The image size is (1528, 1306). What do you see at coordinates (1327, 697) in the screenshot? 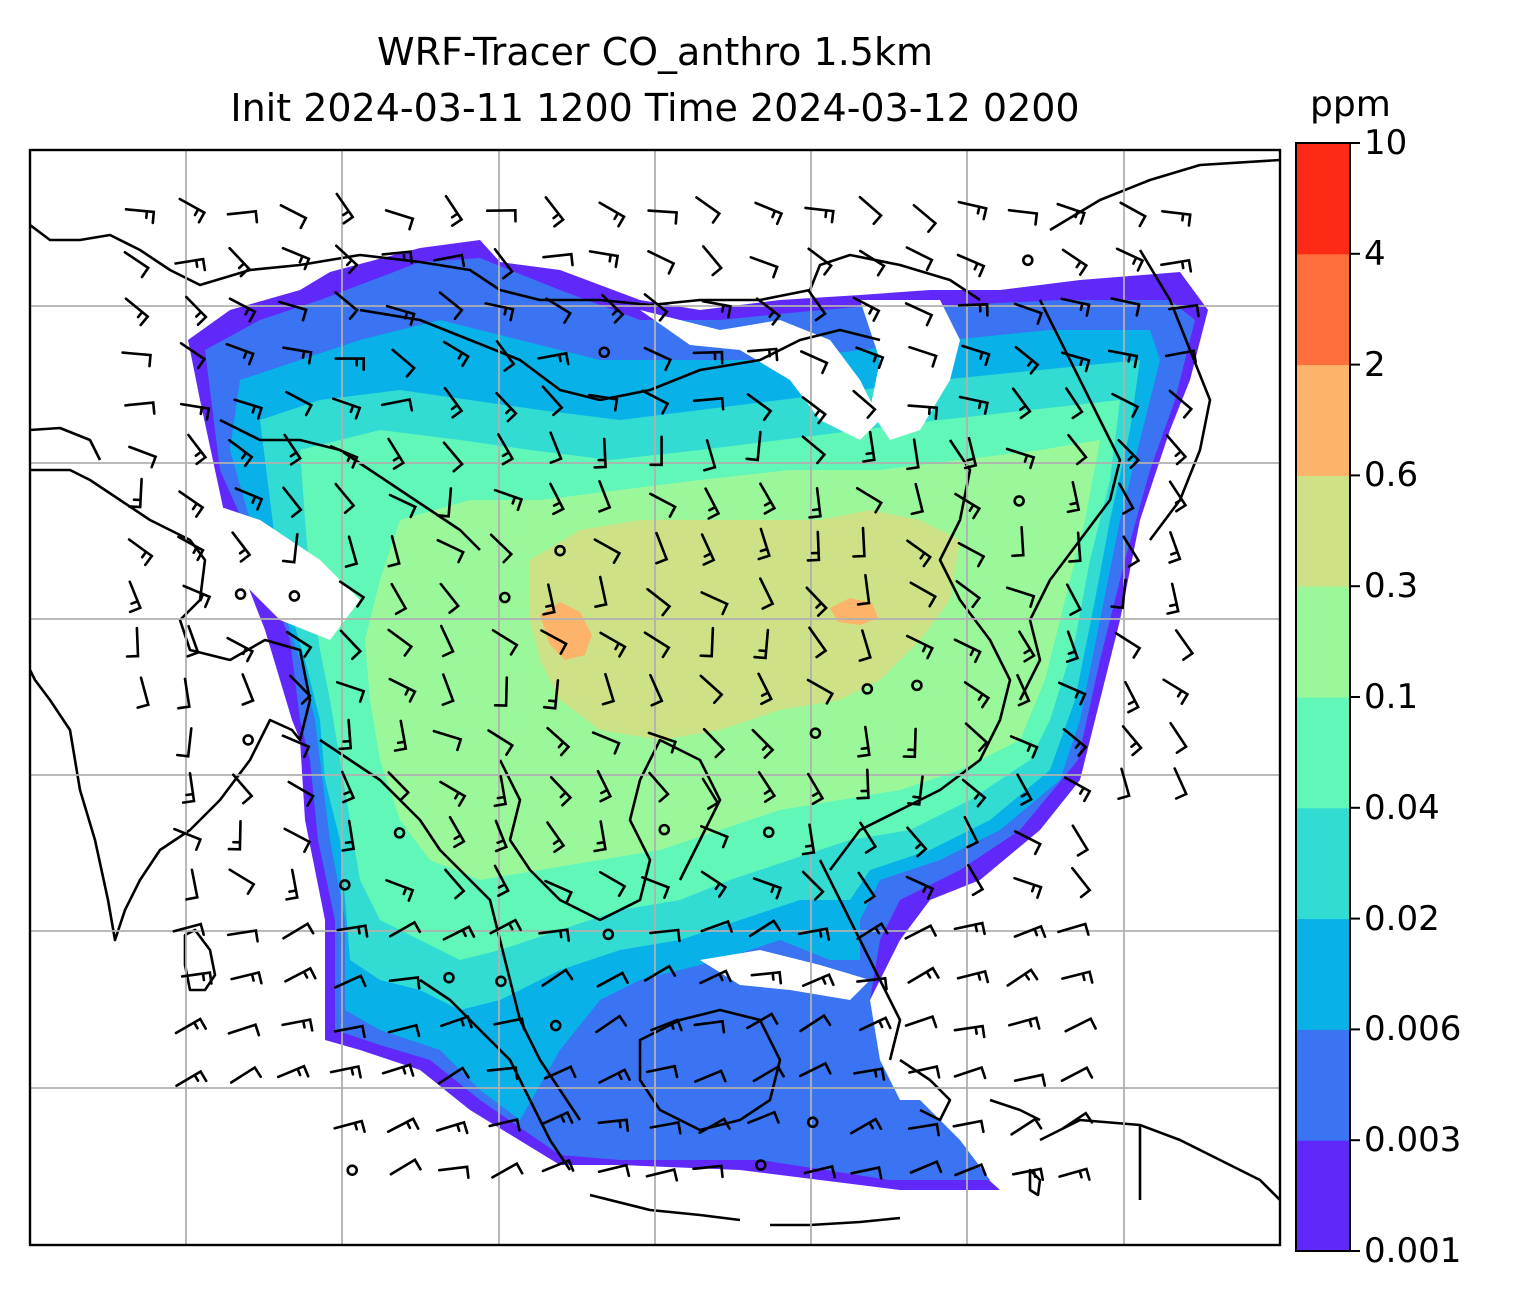
I see `colorbar` at bounding box center [1327, 697].